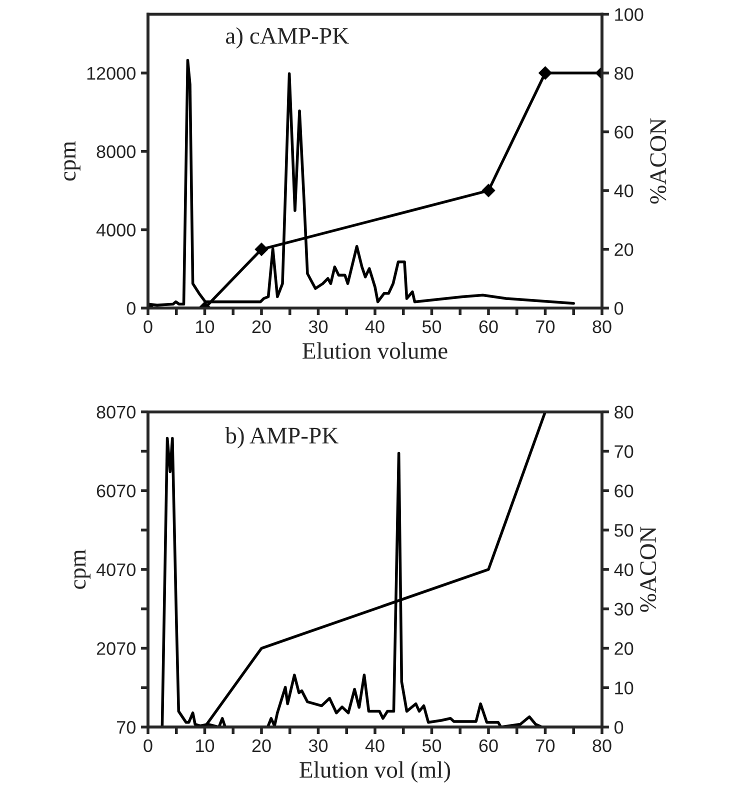 This screenshot has height=792, width=740. I want to click on y-tick-label: 8070, so click(116, 412).